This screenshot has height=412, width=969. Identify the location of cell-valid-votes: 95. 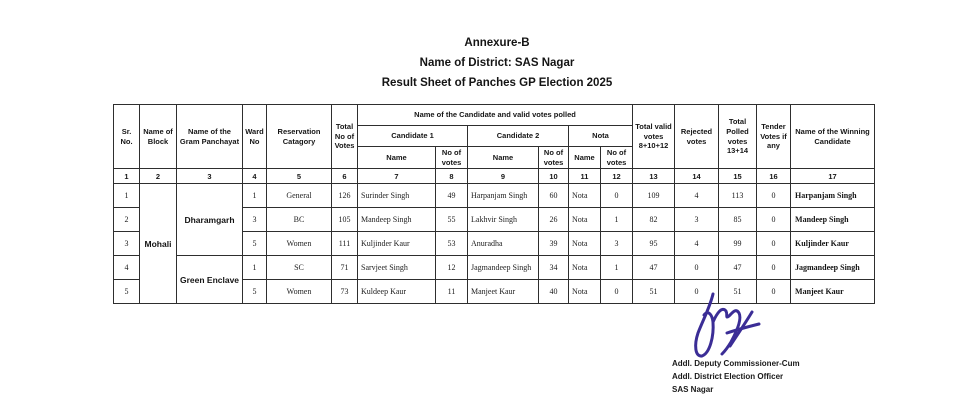
(654, 243).